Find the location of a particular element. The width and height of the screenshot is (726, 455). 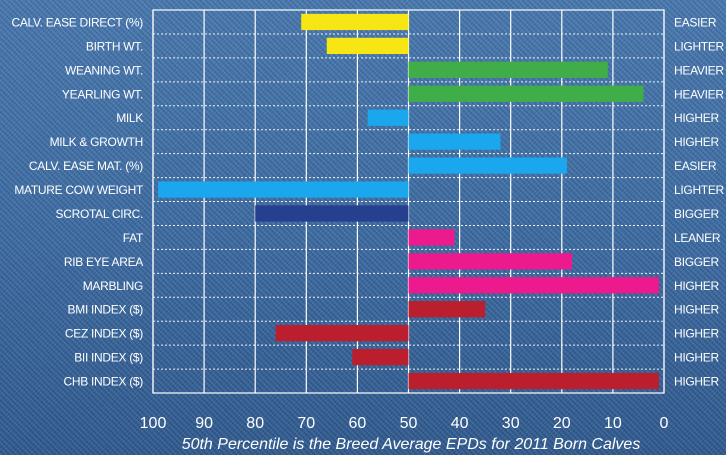

row-label: MILK & GROWTH is located at coordinates (96, 142).